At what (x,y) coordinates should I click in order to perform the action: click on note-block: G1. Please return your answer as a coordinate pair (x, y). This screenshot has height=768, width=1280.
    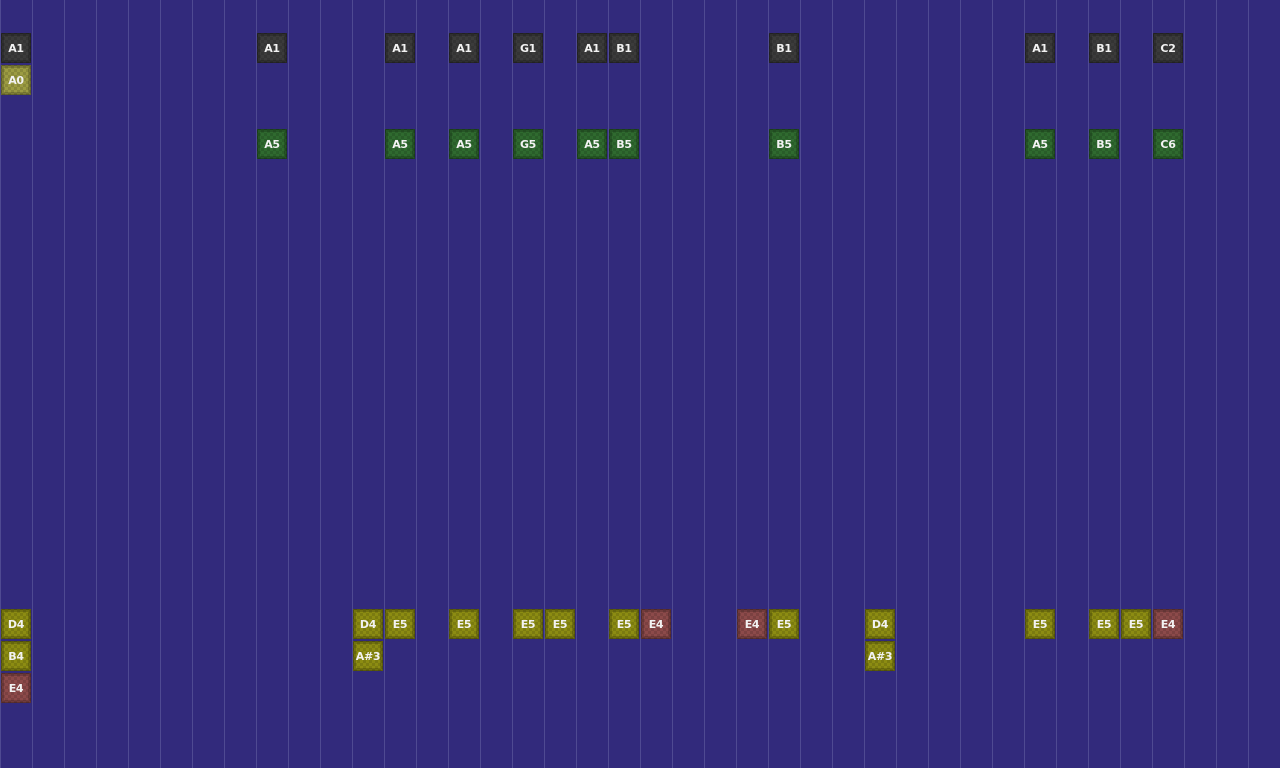
    Looking at the image, I should click on (528, 48).